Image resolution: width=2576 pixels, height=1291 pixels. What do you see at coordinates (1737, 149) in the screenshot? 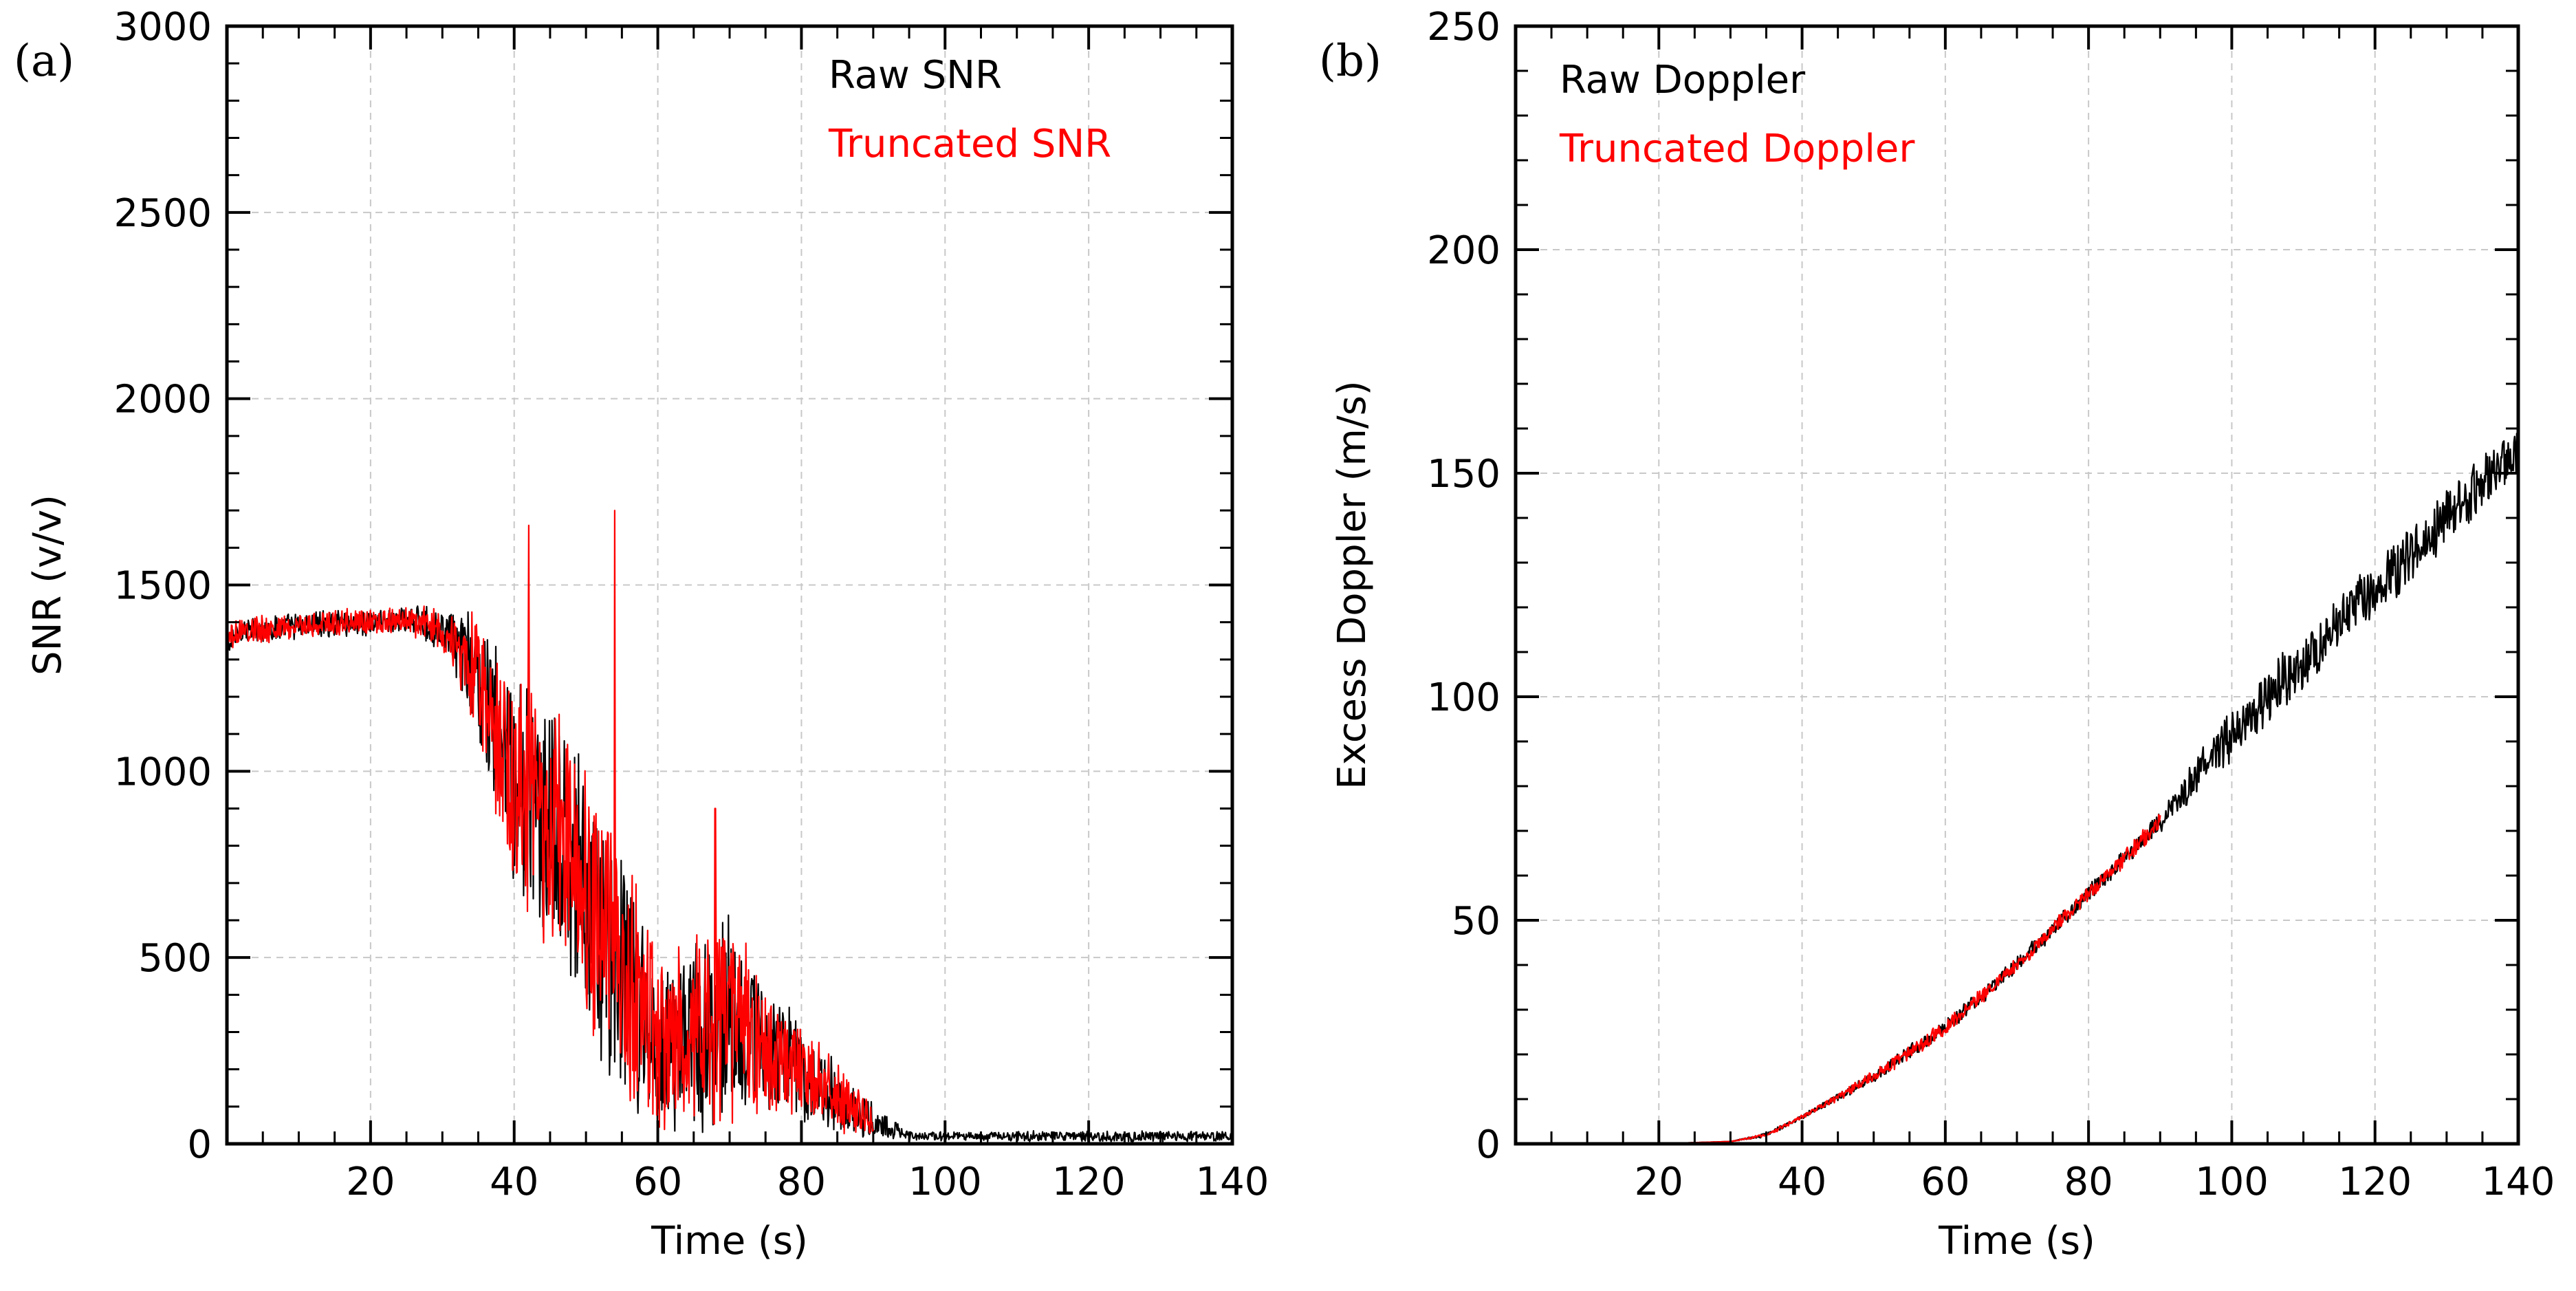
I see `legend-entry: Truncated Doppler` at bounding box center [1737, 149].